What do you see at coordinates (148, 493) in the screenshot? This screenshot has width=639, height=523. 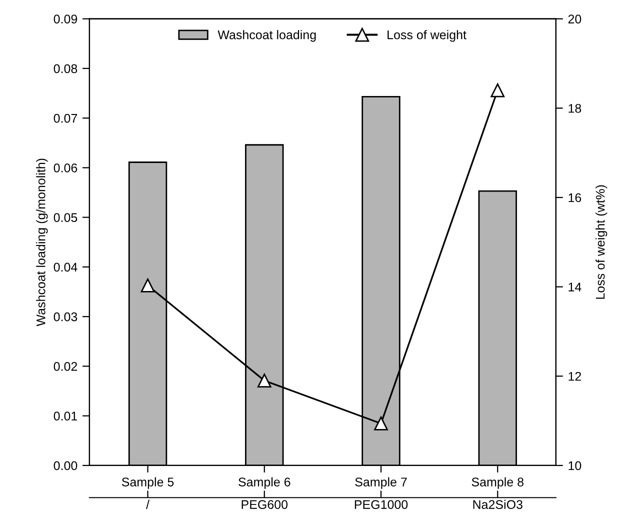 I see `x-tick-label: Sample 5 /` at bounding box center [148, 493].